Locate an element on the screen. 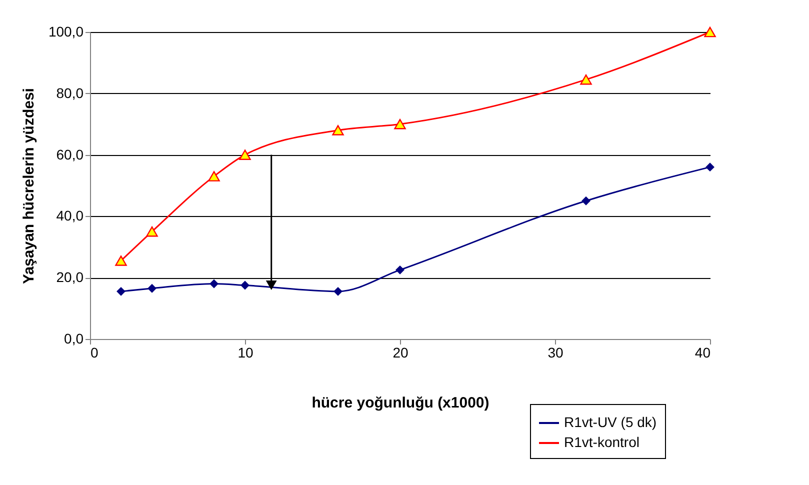 This screenshot has height=485, width=809. x-axis-title: hücre yoğunluğu (x1000) is located at coordinates (401, 403).